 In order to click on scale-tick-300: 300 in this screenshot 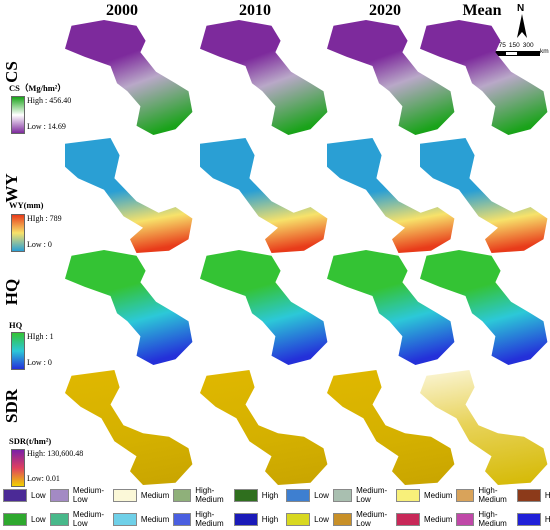, I will do `click(528, 45)`.